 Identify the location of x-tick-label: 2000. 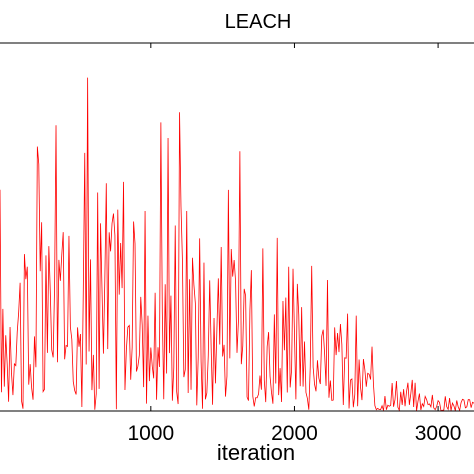
(294, 433).